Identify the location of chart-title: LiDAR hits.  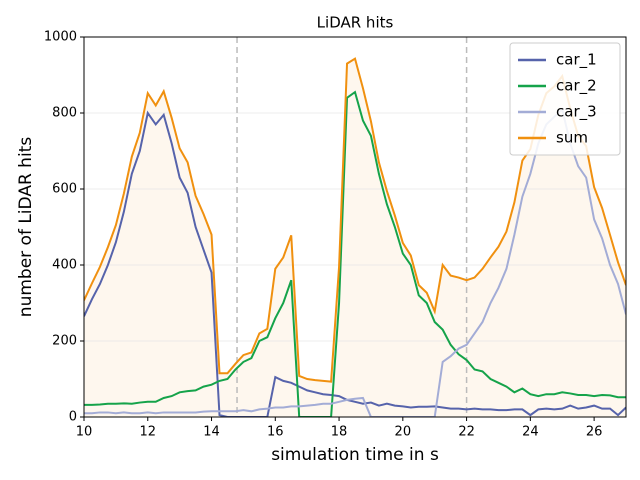
(355, 23).